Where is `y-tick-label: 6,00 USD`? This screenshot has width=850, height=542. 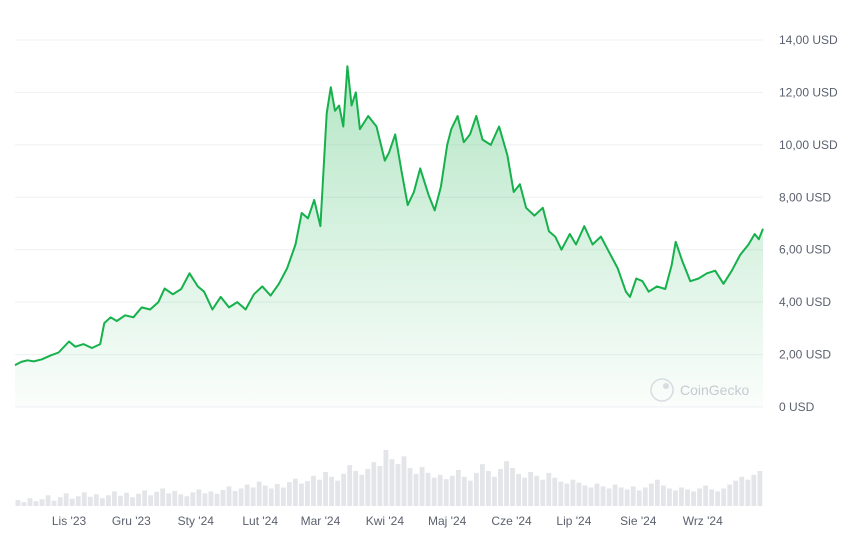 y-tick-label: 6,00 USD is located at coordinates (805, 250).